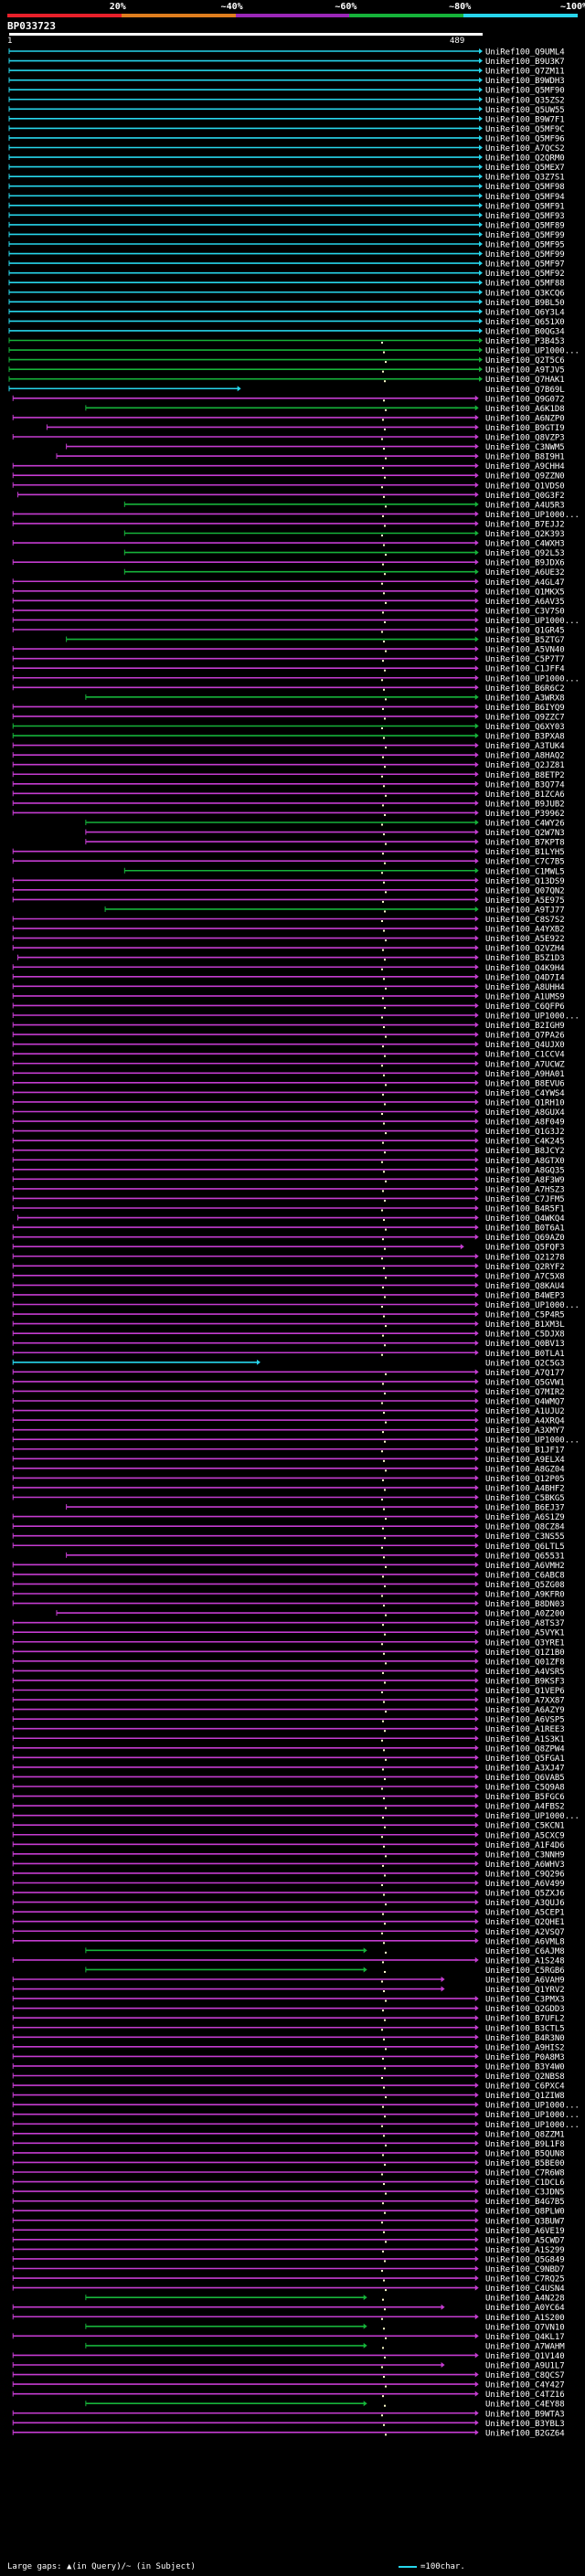 This screenshot has height=2576, width=585. I want to click on hit-label: UniRef100_Q1MKX5, so click(525, 592).